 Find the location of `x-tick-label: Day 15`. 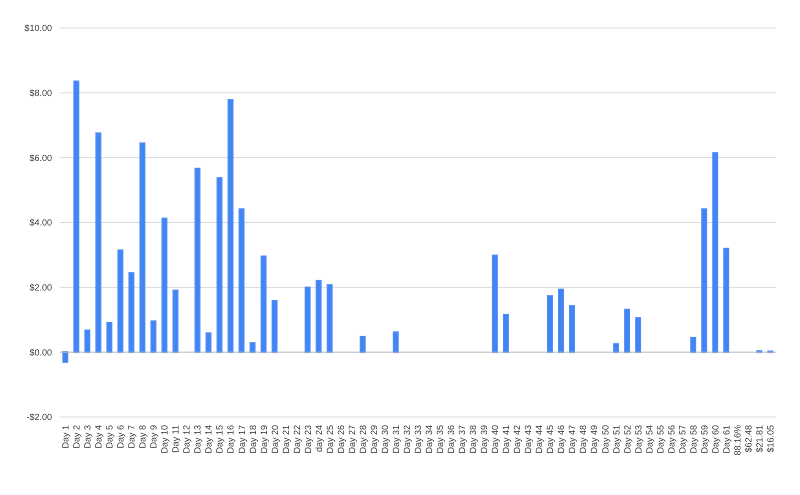

x-tick-label: Day 15 is located at coordinates (219, 439).